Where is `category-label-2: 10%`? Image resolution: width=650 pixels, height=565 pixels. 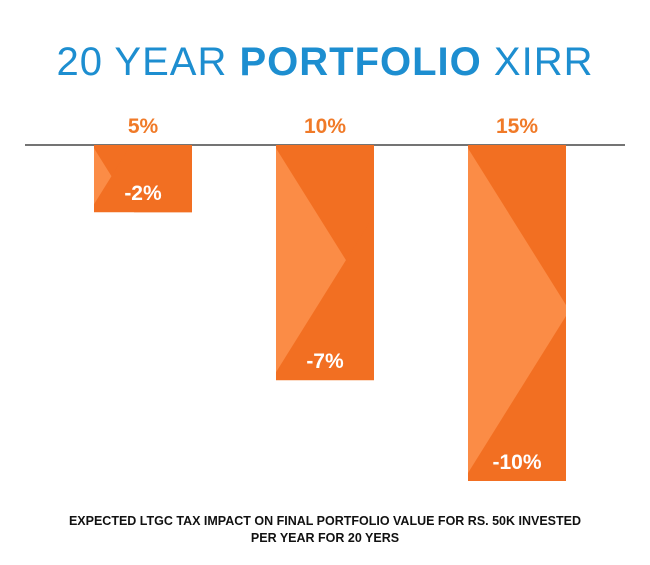
category-label-2: 10% is located at coordinates (325, 126).